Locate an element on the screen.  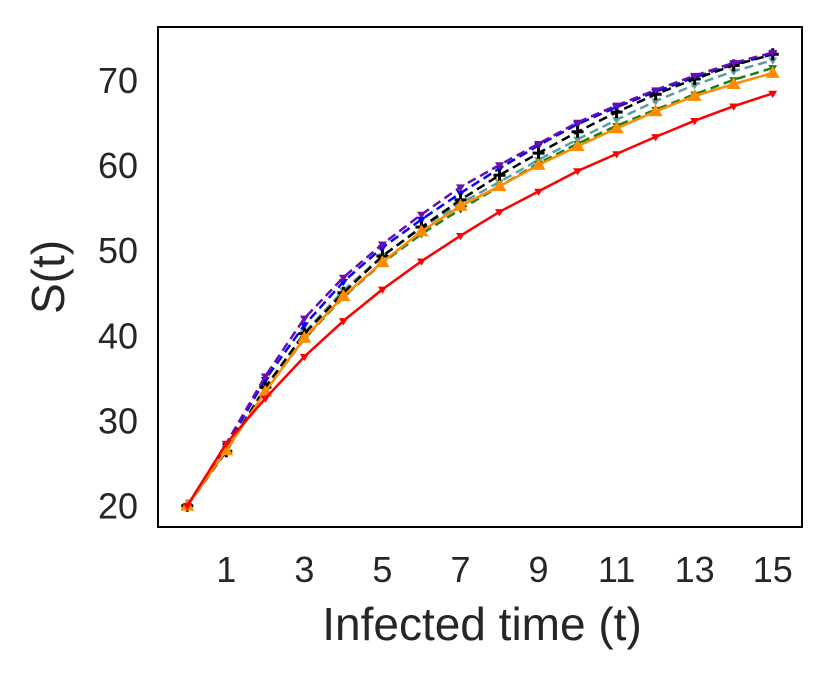
x-tick-label: 3 is located at coordinates (304, 569).